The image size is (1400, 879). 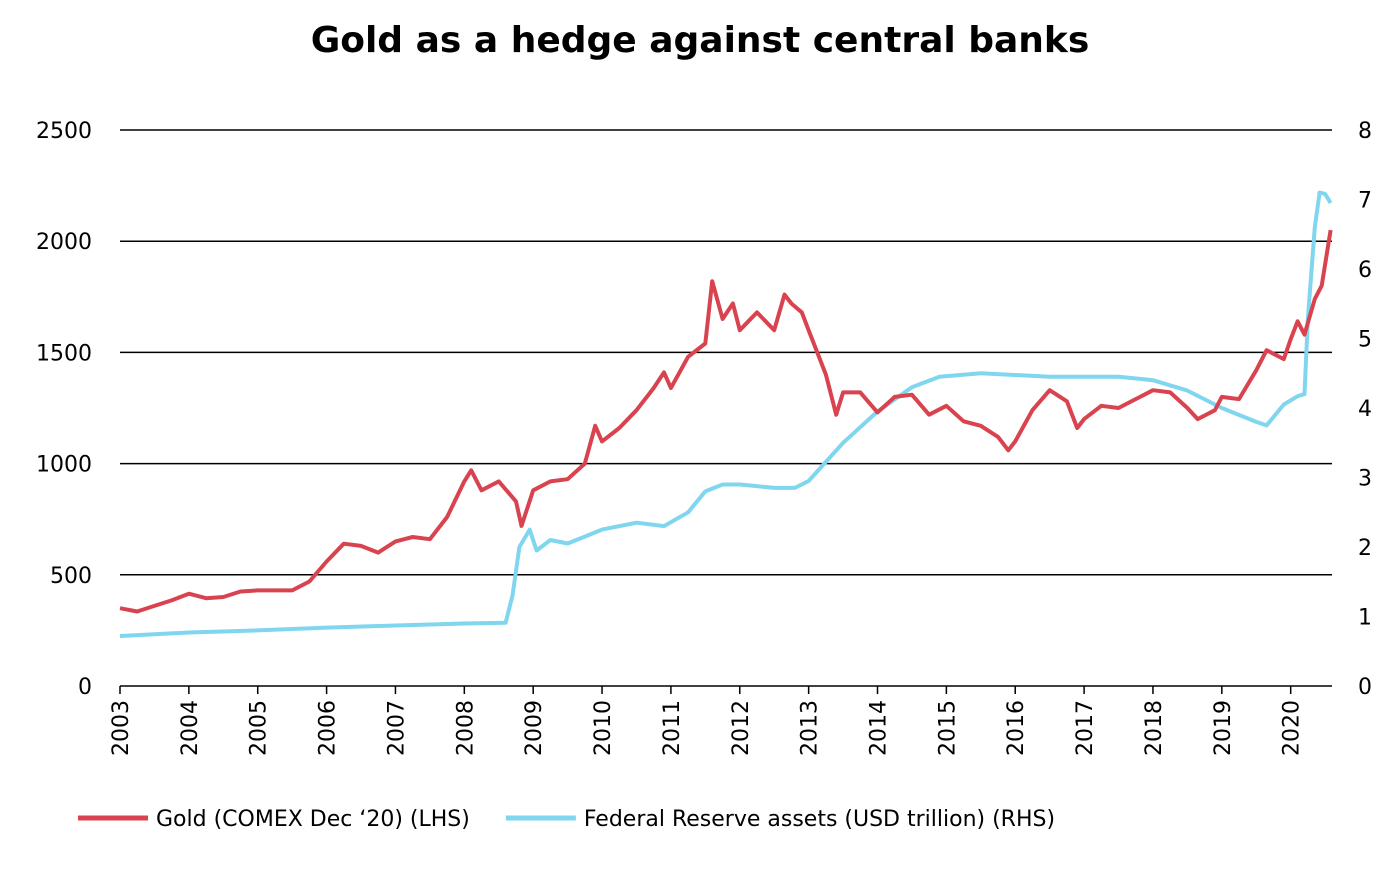 I want to click on y2-tick-label: 1, so click(x=1365, y=618).